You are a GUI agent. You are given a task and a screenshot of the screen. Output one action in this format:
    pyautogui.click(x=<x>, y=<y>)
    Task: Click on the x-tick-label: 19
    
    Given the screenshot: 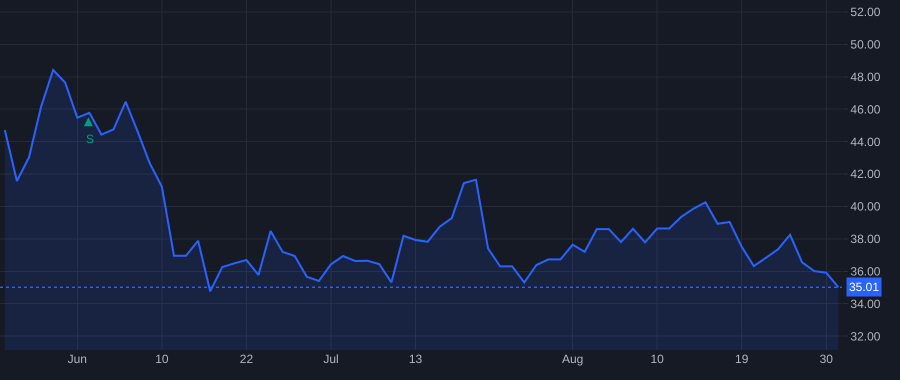 What is the action you would take?
    pyautogui.click(x=742, y=359)
    